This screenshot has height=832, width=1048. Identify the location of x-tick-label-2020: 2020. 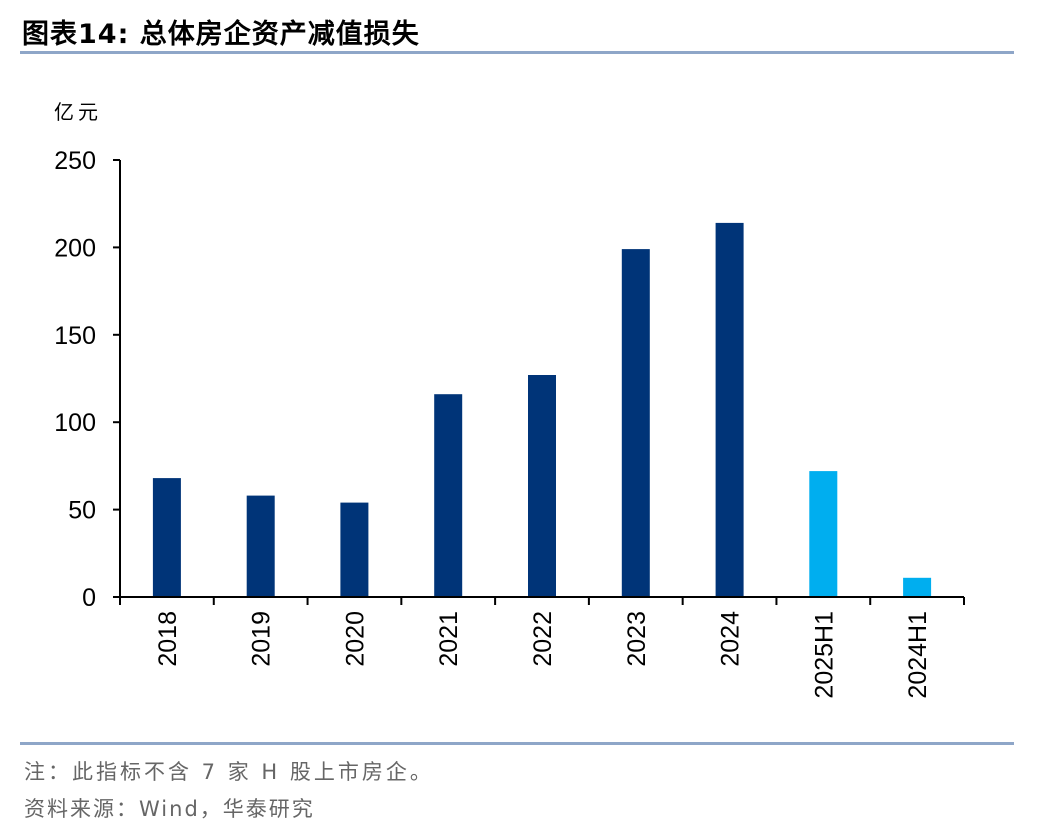
(355, 639).